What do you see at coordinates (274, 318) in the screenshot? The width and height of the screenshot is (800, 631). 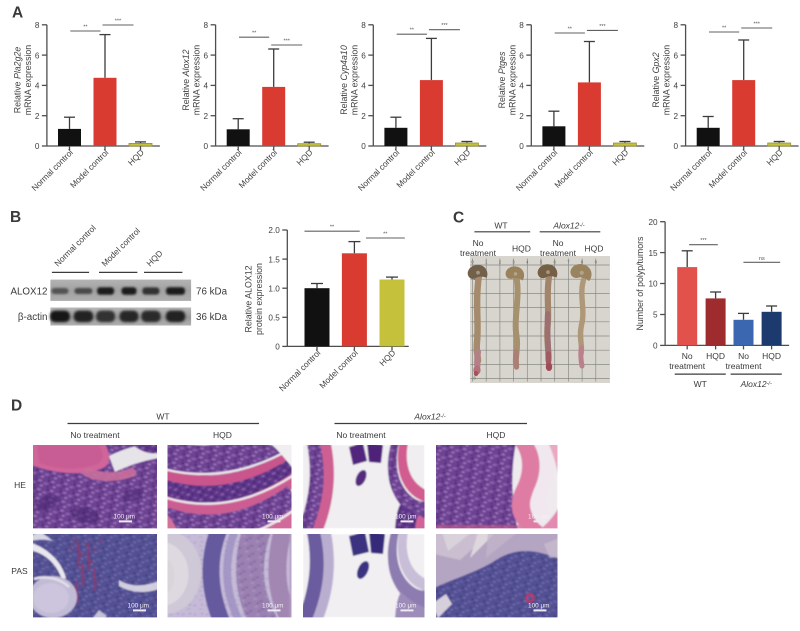 I see `svg-text: 0.5` at bounding box center [274, 318].